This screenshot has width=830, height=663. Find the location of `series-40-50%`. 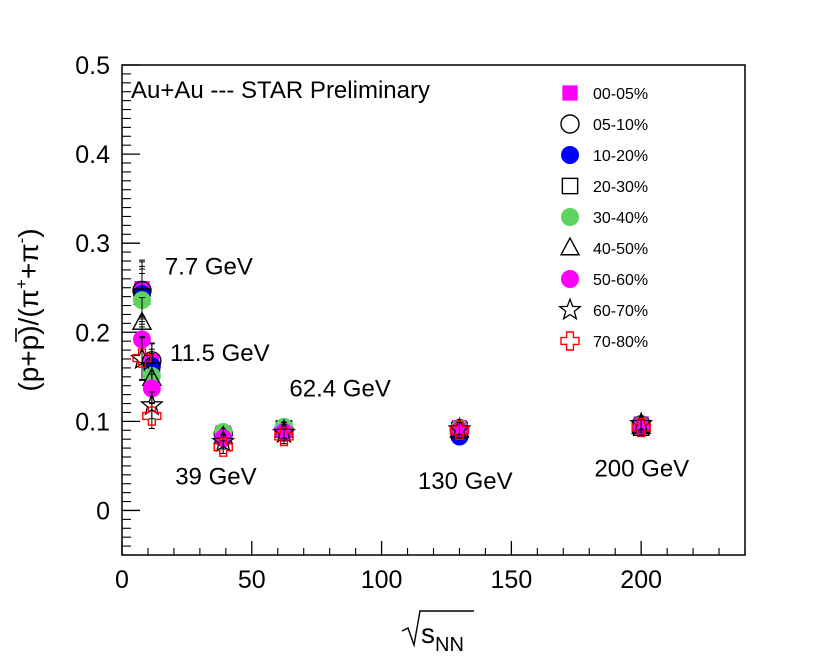

series-40-50% is located at coordinates (391, 371).